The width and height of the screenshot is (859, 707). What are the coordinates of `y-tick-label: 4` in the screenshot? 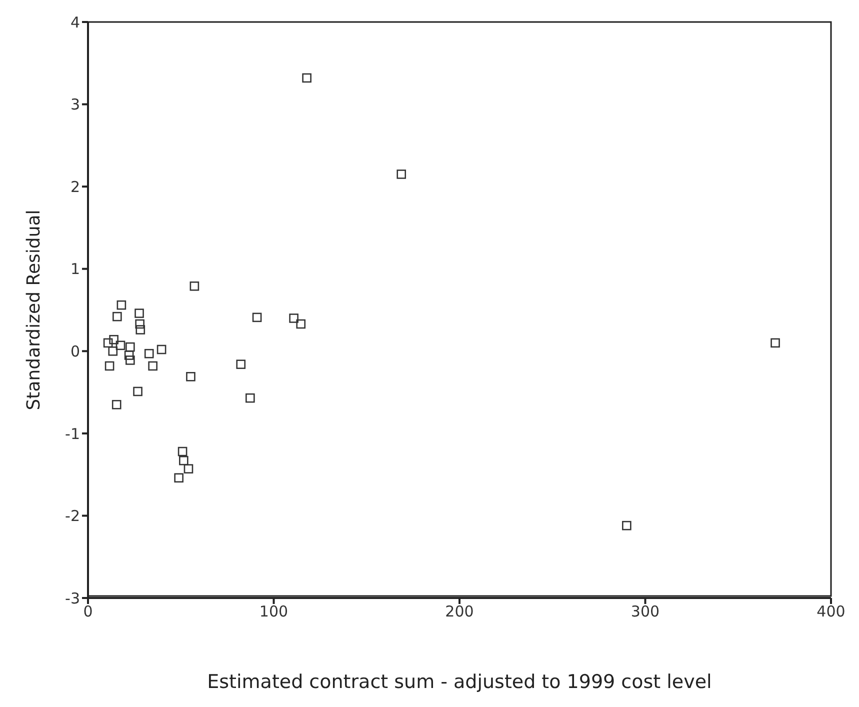 It's located at (75, 22).